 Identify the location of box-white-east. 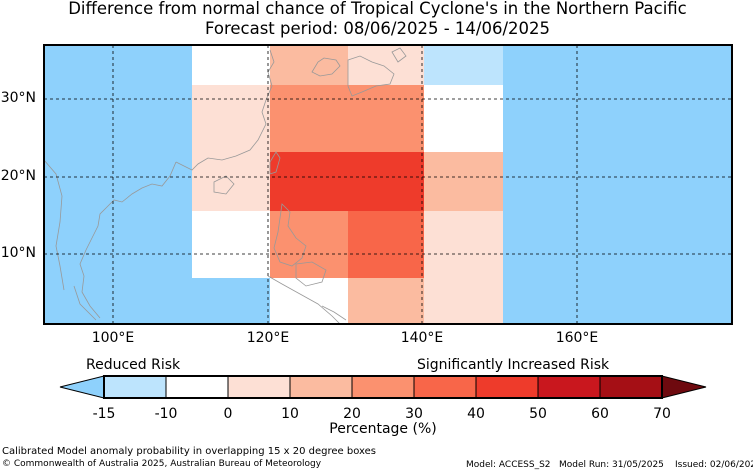
(463, 118).